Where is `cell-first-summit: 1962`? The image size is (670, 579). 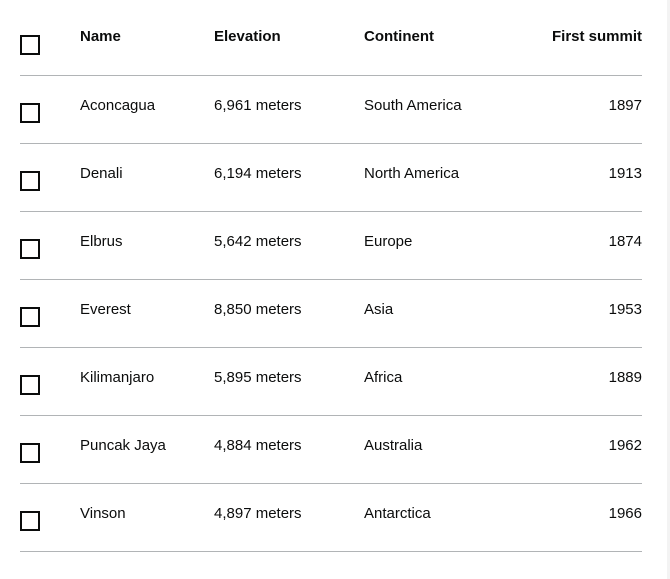 cell-first-summit: 1962 is located at coordinates (625, 445).